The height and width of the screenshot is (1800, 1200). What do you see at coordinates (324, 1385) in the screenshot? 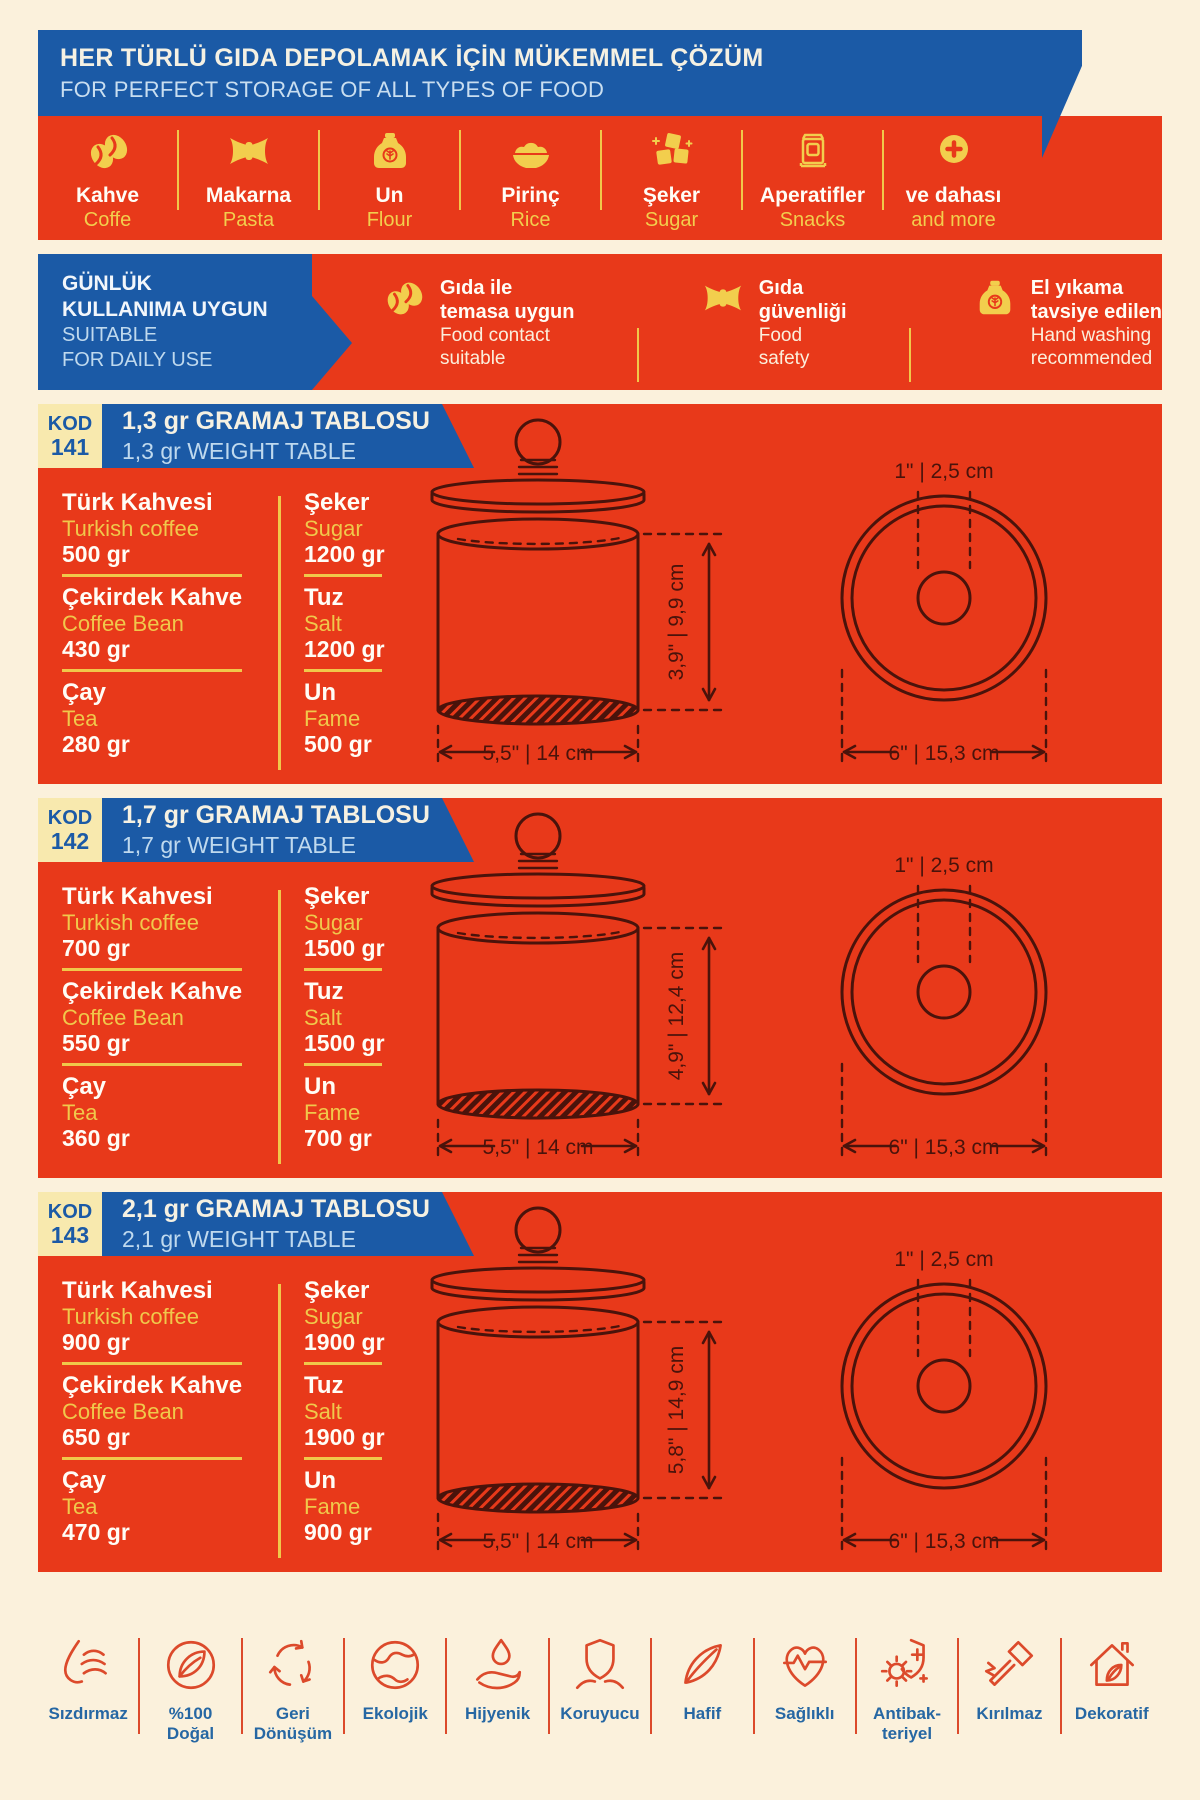
I see `item-name-tr: Tuz` at bounding box center [324, 1385].